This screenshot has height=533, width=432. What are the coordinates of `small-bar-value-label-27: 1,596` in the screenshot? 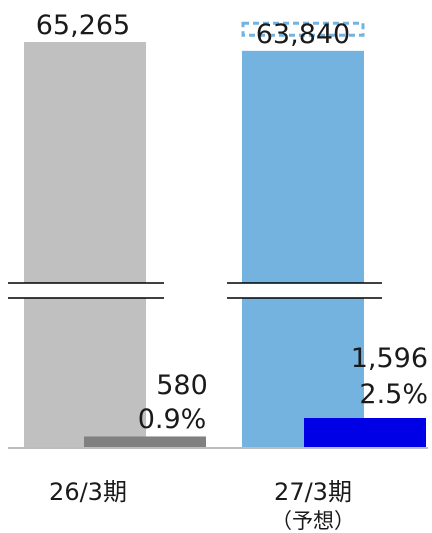 It's located at (389, 358).